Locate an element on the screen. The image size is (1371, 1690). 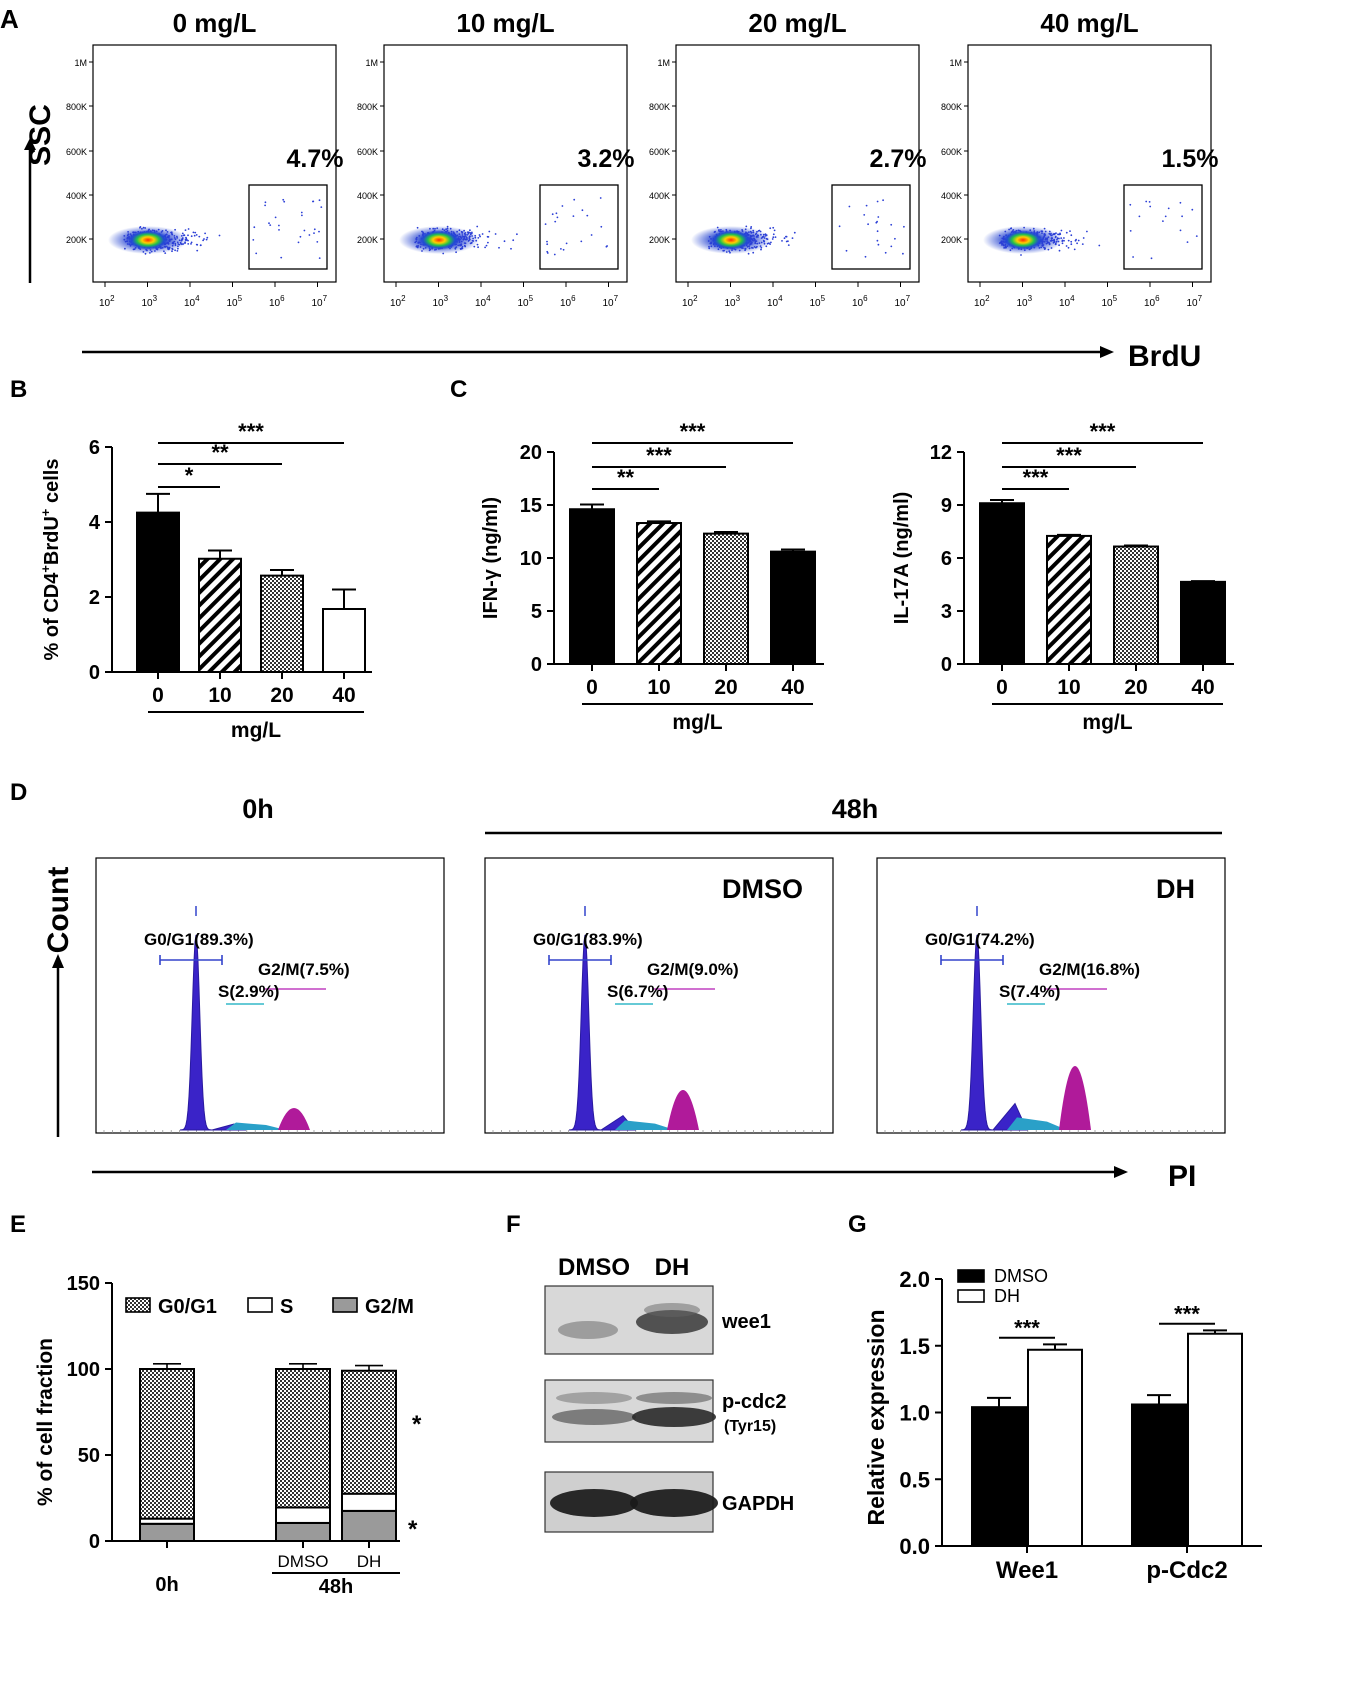
panel-d-ylabel: Count is located at coordinates (58, 910).